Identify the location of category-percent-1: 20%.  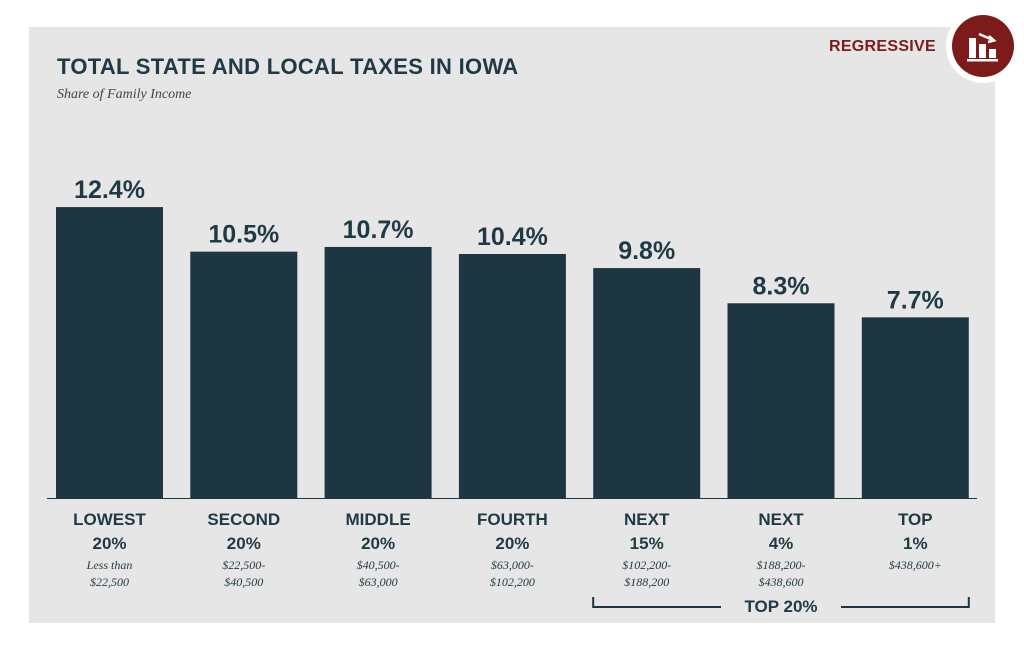
(109, 543).